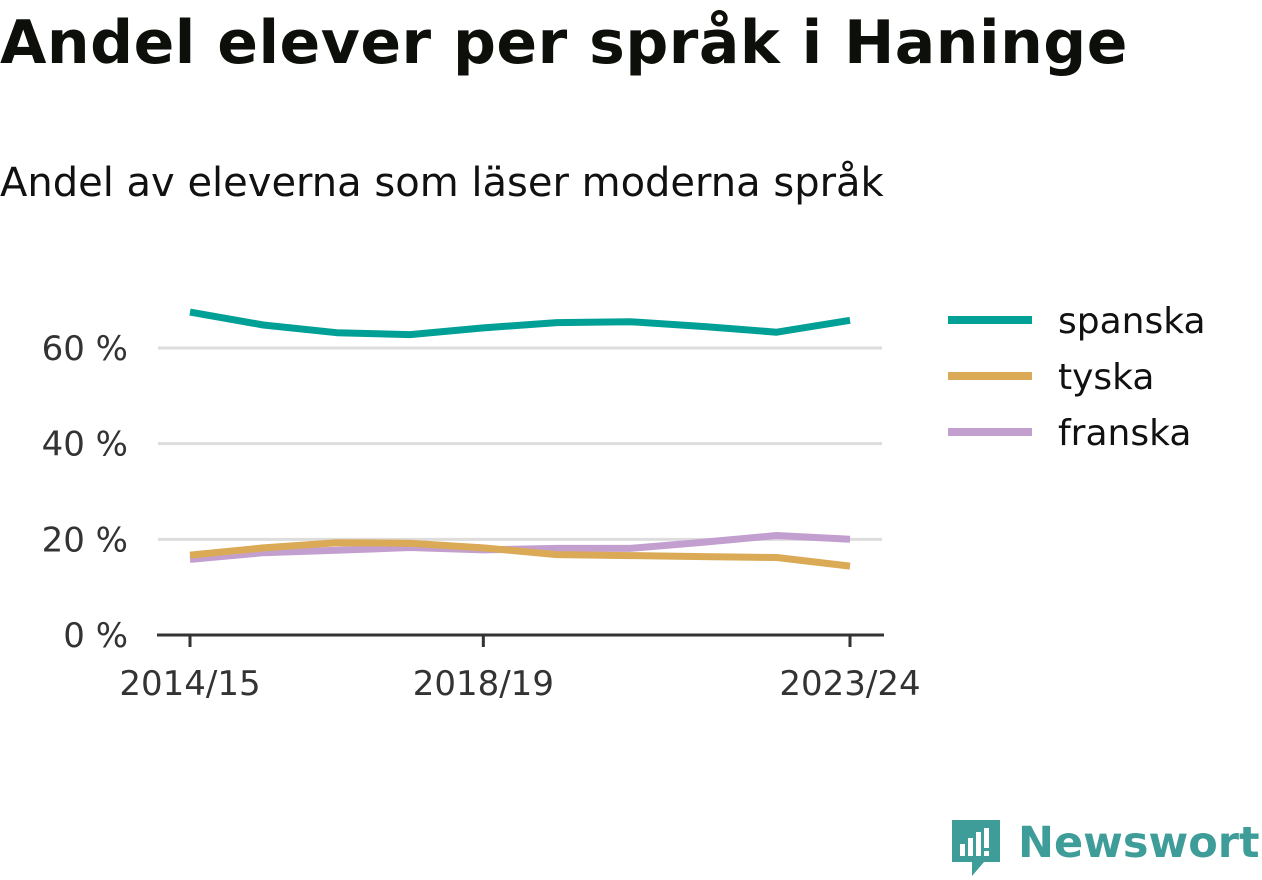 Image resolution: width=1262 pixels, height=880 pixels. What do you see at coordinates (483, 684) in the screenshot?
I see `x-tick-label: 2018/19` at bounding box center [483, 684].